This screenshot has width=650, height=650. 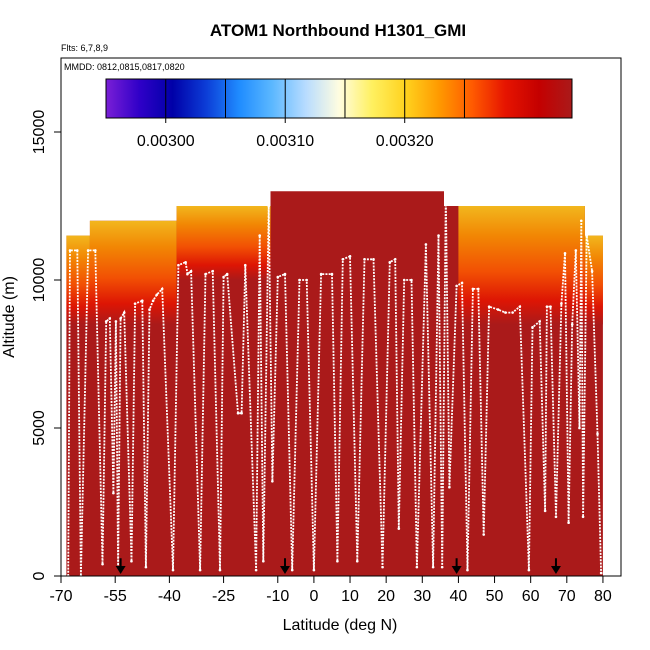 What do you see at coordinates (422, 596) in the screenshot?
I see `x-tick-label: 30` at bounding box center [422, 596].